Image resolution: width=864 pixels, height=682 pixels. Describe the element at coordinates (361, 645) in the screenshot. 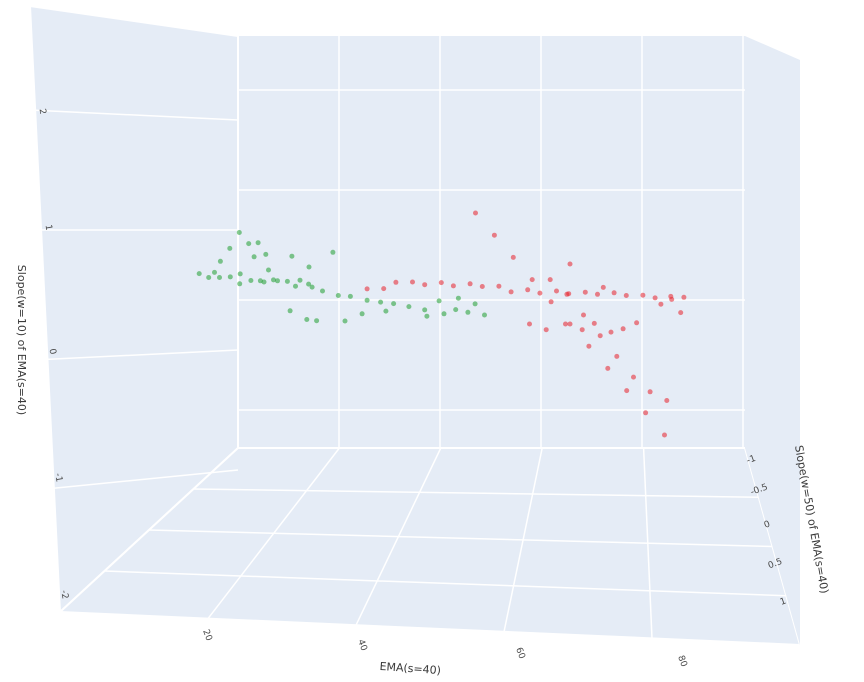

I see `x-tick-label: 40` at that location.